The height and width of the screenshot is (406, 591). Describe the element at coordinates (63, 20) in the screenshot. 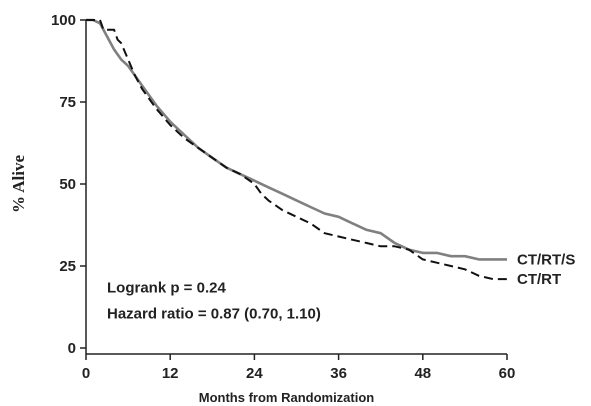

I see `y-tick-label: 100` at that location.